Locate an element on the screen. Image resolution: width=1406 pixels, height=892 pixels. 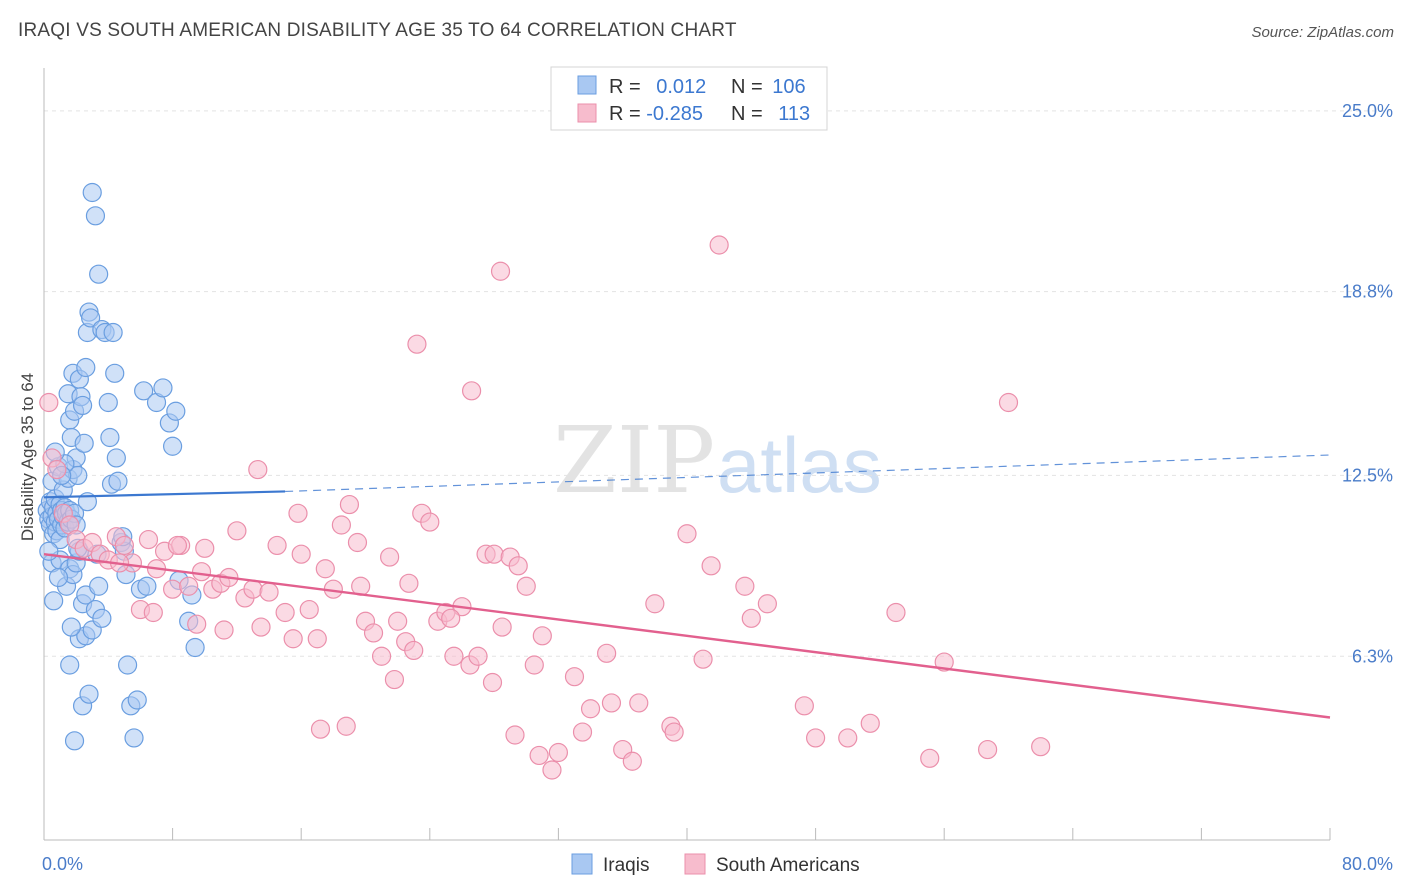
iraqis-trend-extension is located at coordinates (808, 473).